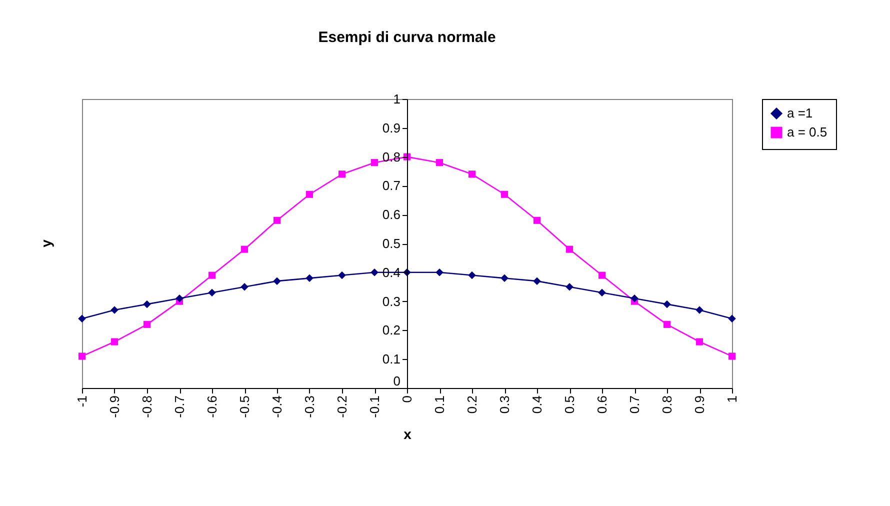  I want to click on x-tick-label: 0.6, so click(602, 405).